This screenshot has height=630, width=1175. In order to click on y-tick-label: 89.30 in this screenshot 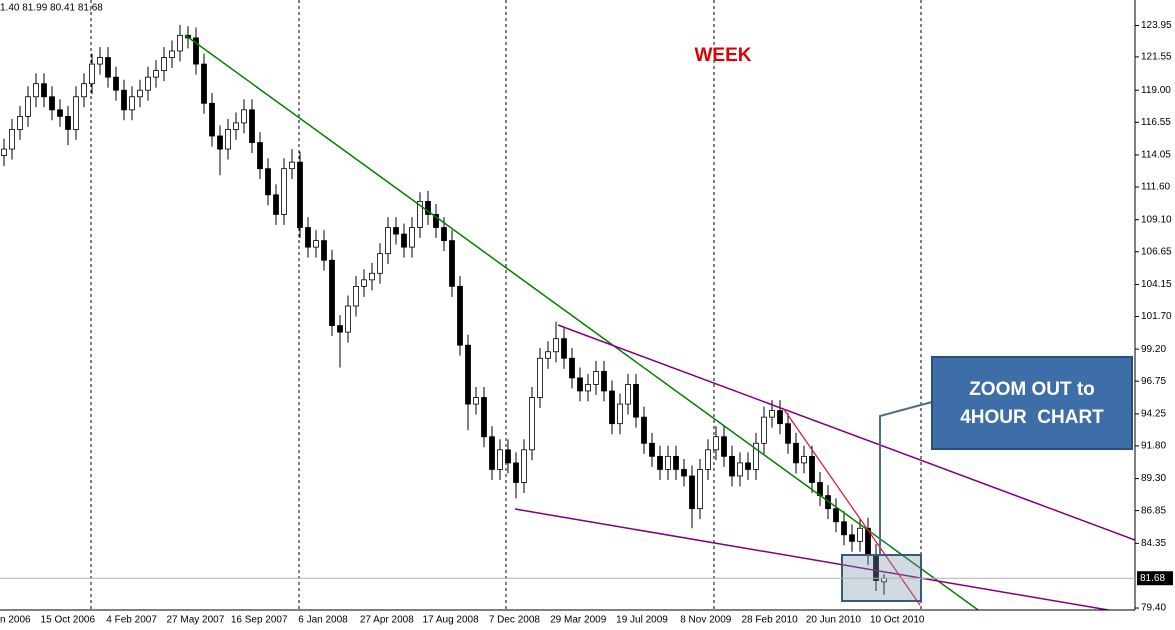, I will do `click(1153, 478)`.